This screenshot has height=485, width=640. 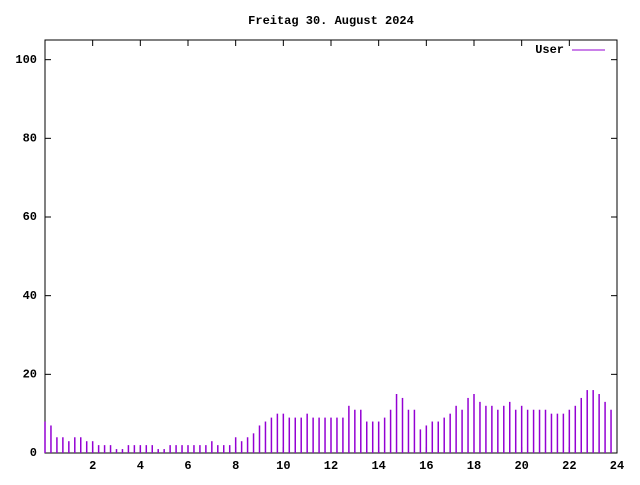 I want to click on chart-title: Freitag 30. August 2024, so click(x=331, y=21).